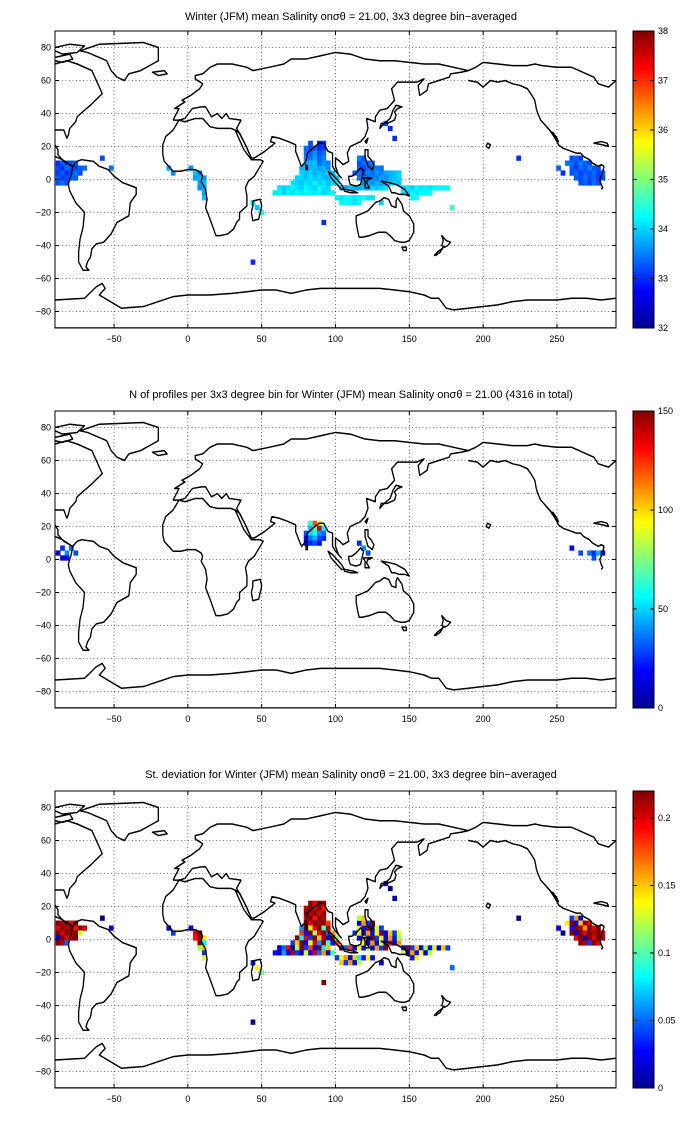 The image size is (696, 1140). Describe the element at coordinates (187, 339) in the screenshot. I see `x-tick-label: 0` at that location.